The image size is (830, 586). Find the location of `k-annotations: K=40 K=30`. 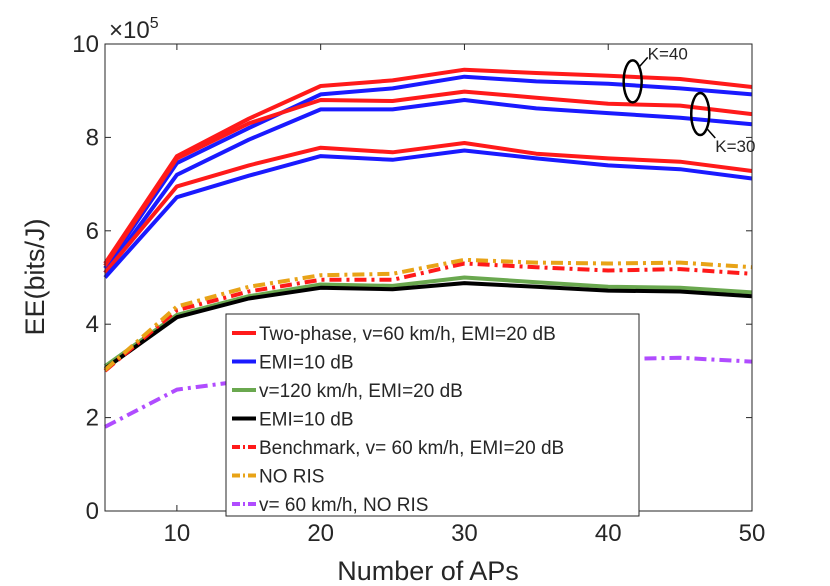

k-annotations: K=40 K=30 is located at coordinates (688, 100).